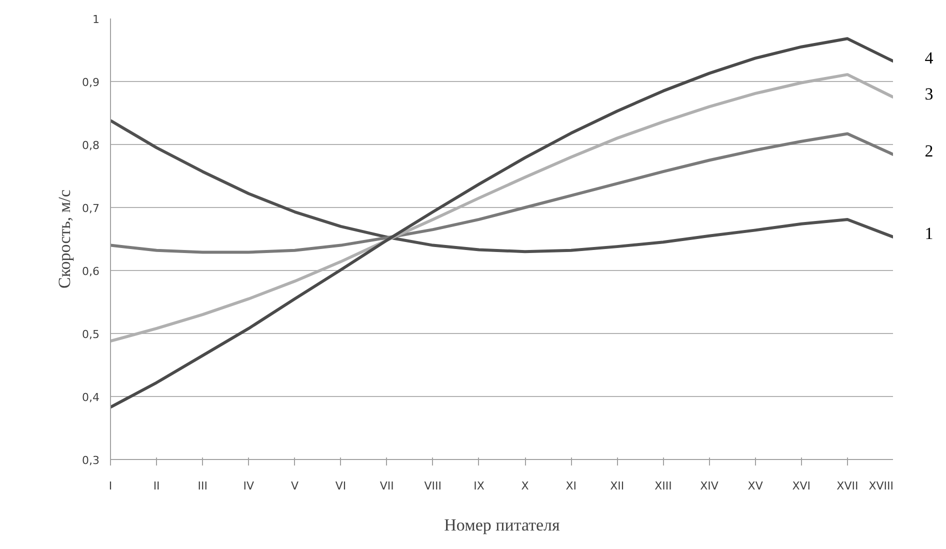 The image size is (946, 549). I want to click on x-tick-label: III, so click(203, 486).